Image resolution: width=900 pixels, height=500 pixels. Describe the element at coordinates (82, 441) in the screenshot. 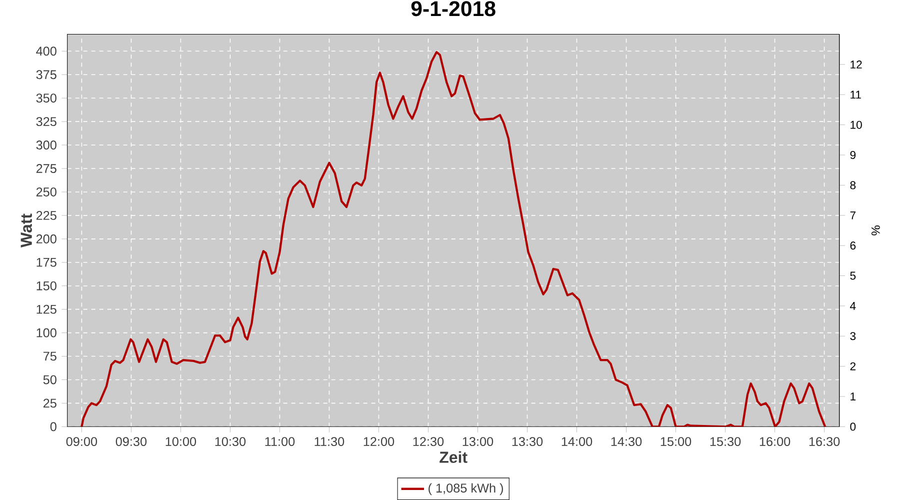

I see `x-tick-label: 09:00` at that location.